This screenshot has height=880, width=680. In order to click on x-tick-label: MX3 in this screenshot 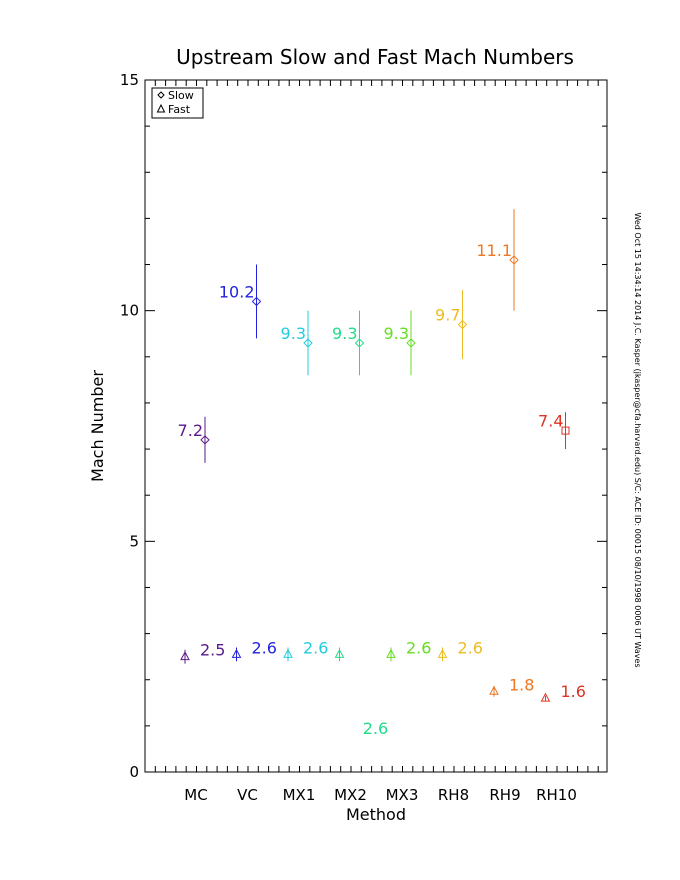, I will do `click(402, 795)`.